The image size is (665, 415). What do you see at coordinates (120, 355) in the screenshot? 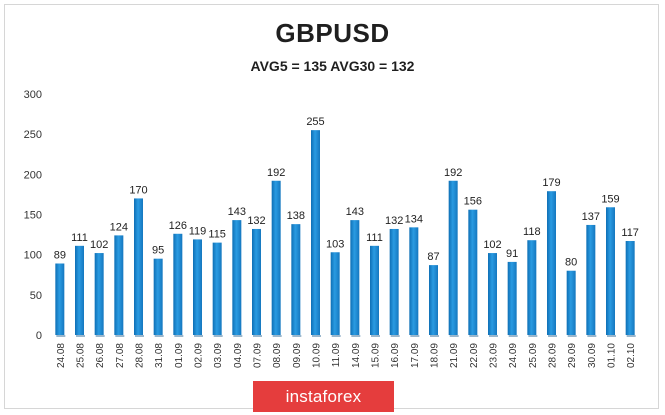
I see `x-tick-label: 27.08` at bounding box center [120, 355].